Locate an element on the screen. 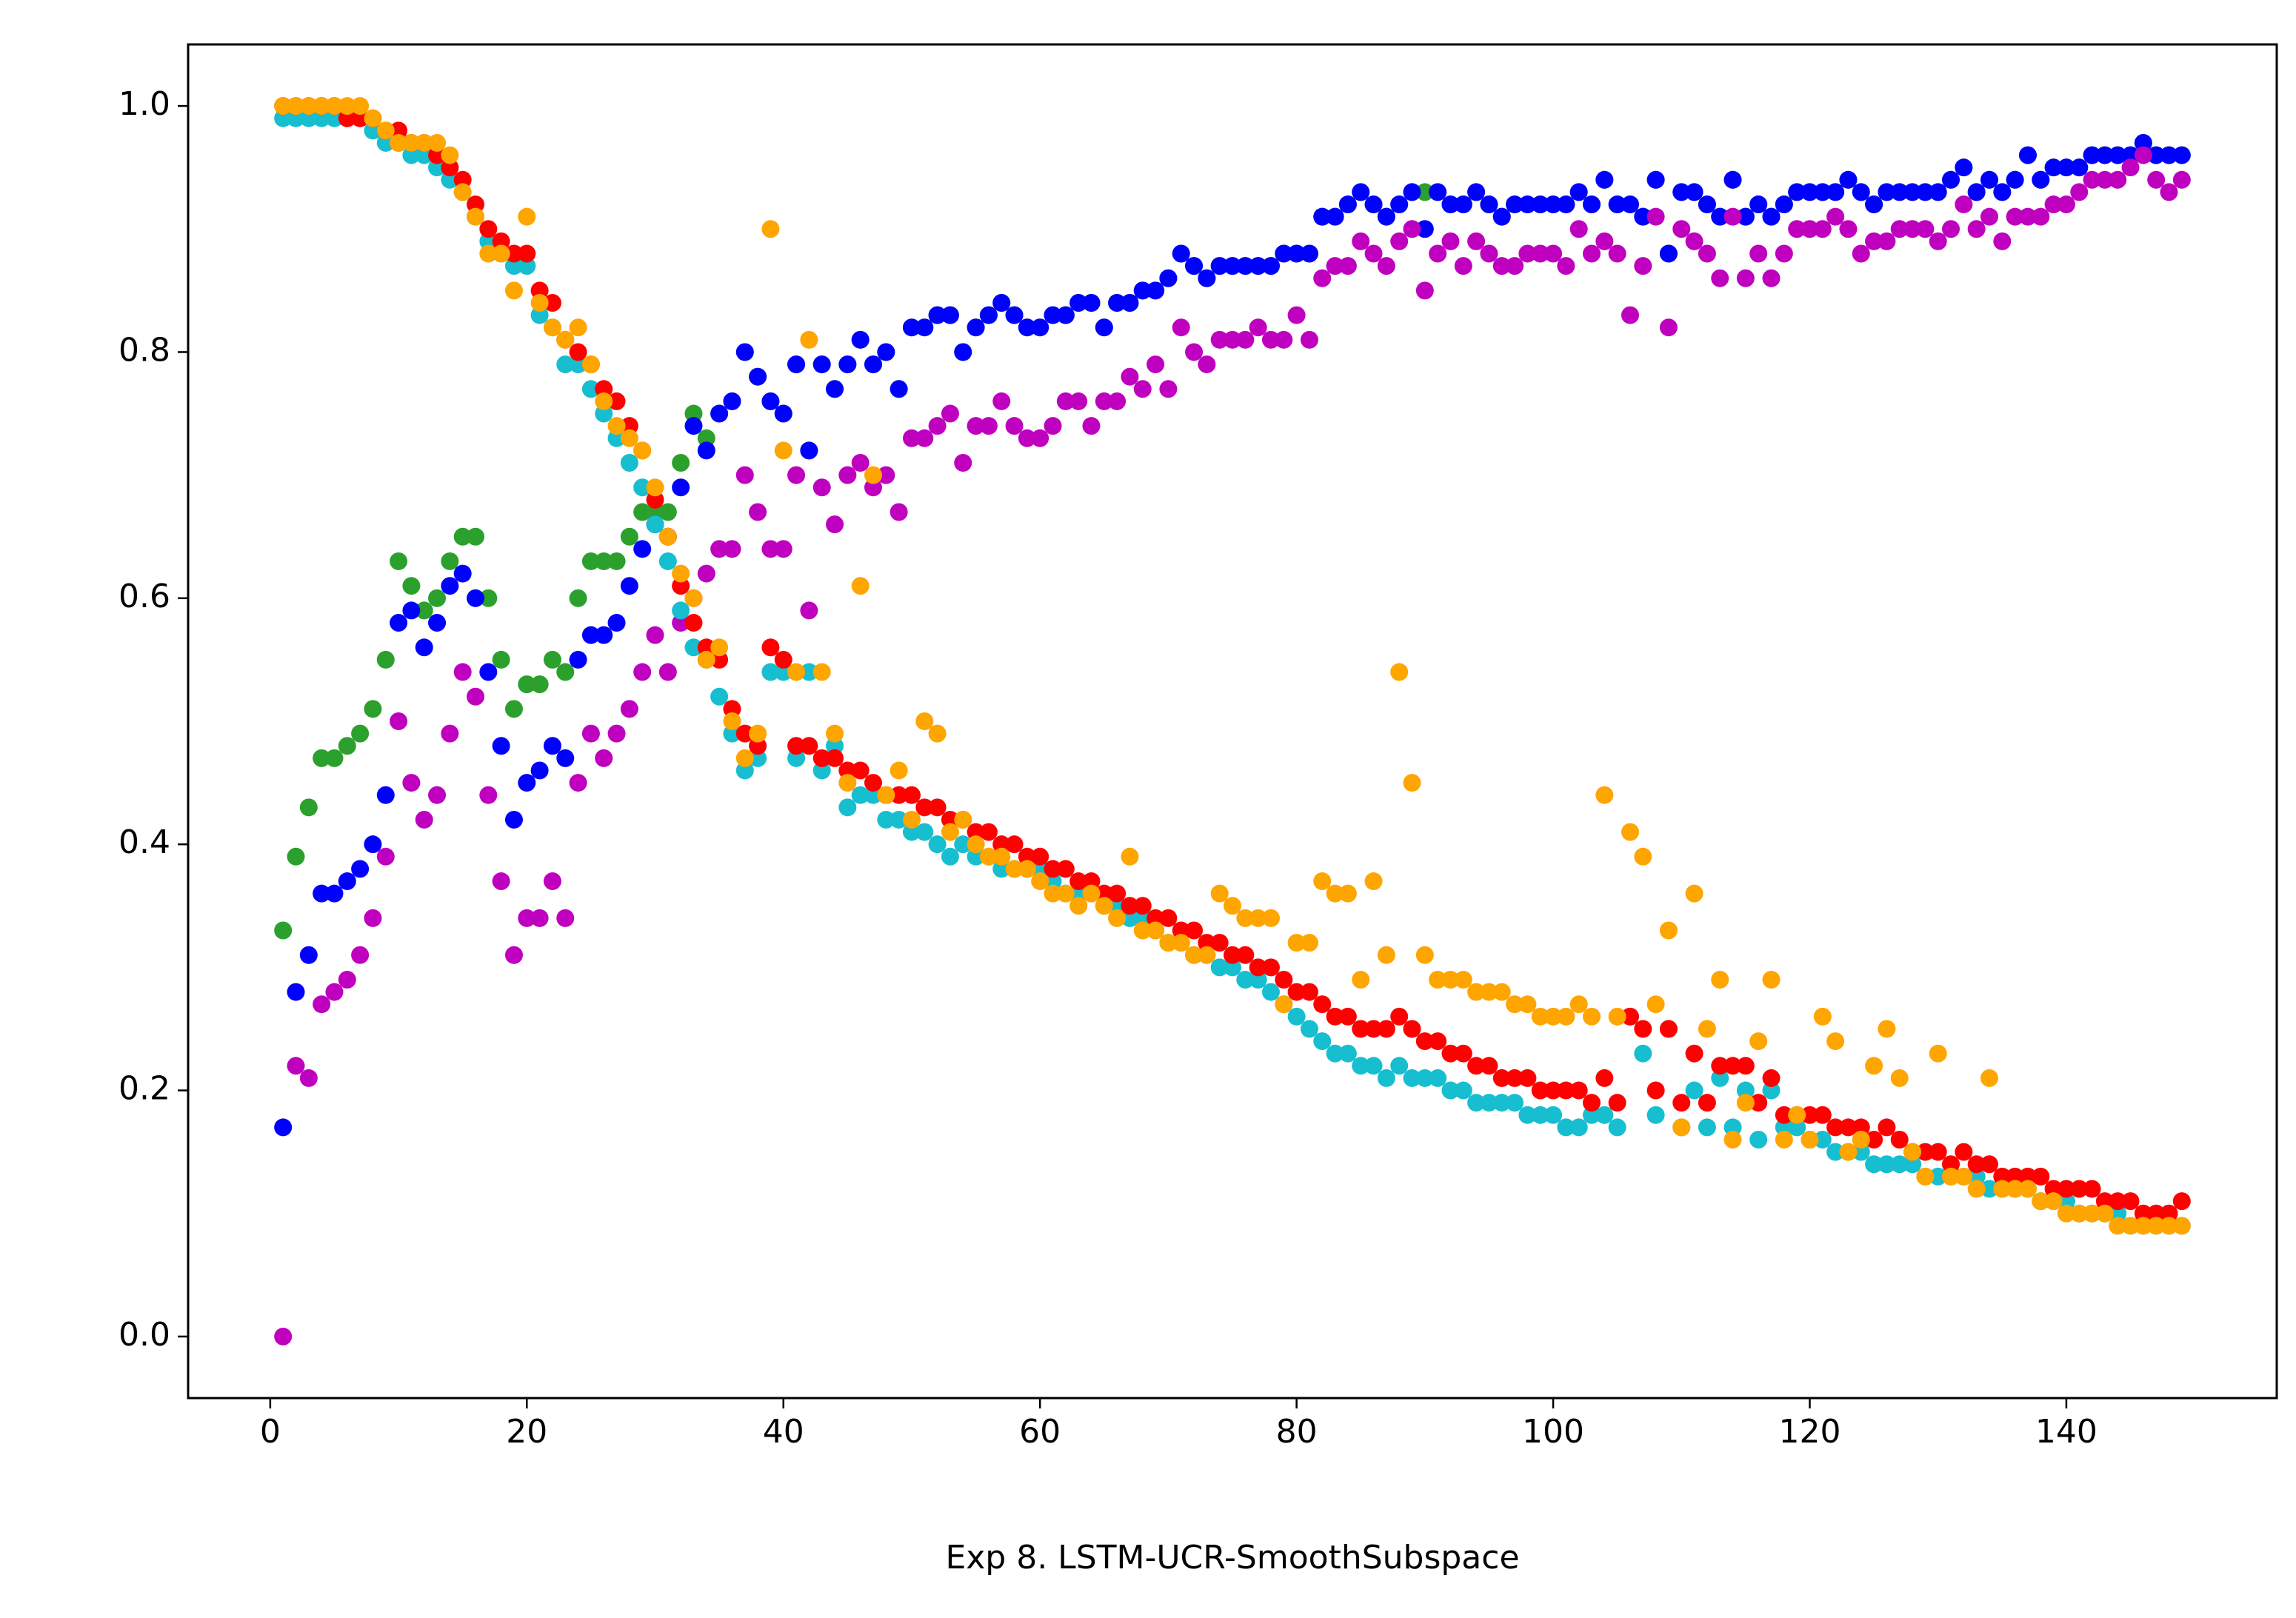 The height and width of the screenshot is (1618, 2296). y-tick-label: 0.8 is located at coordinates (144, 350).